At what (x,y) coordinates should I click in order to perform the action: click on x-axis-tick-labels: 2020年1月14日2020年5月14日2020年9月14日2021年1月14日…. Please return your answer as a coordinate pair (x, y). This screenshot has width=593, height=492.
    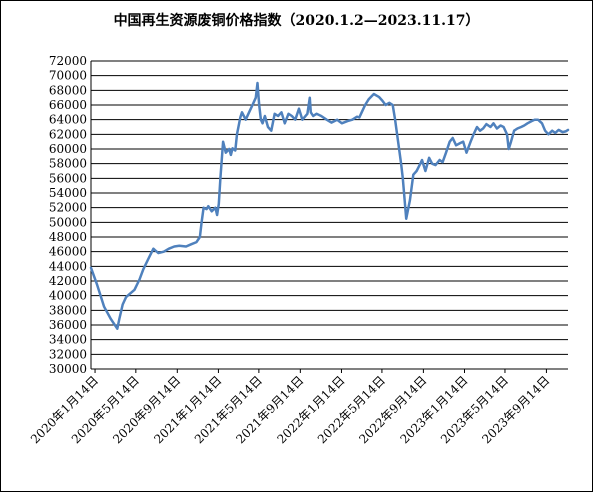
    Looking at the image, I should click on (290, 409).